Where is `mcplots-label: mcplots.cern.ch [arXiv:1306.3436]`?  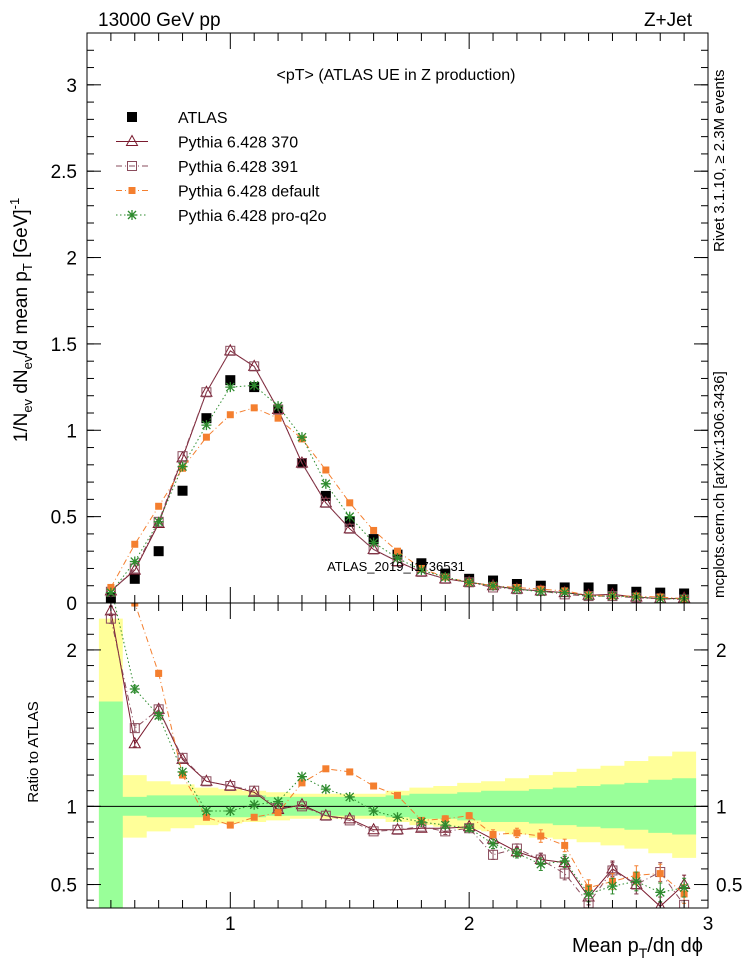 mcplots-label: mcplots.cern.ch [arXiv:1306.3436] is located at coordinates (719, 484).